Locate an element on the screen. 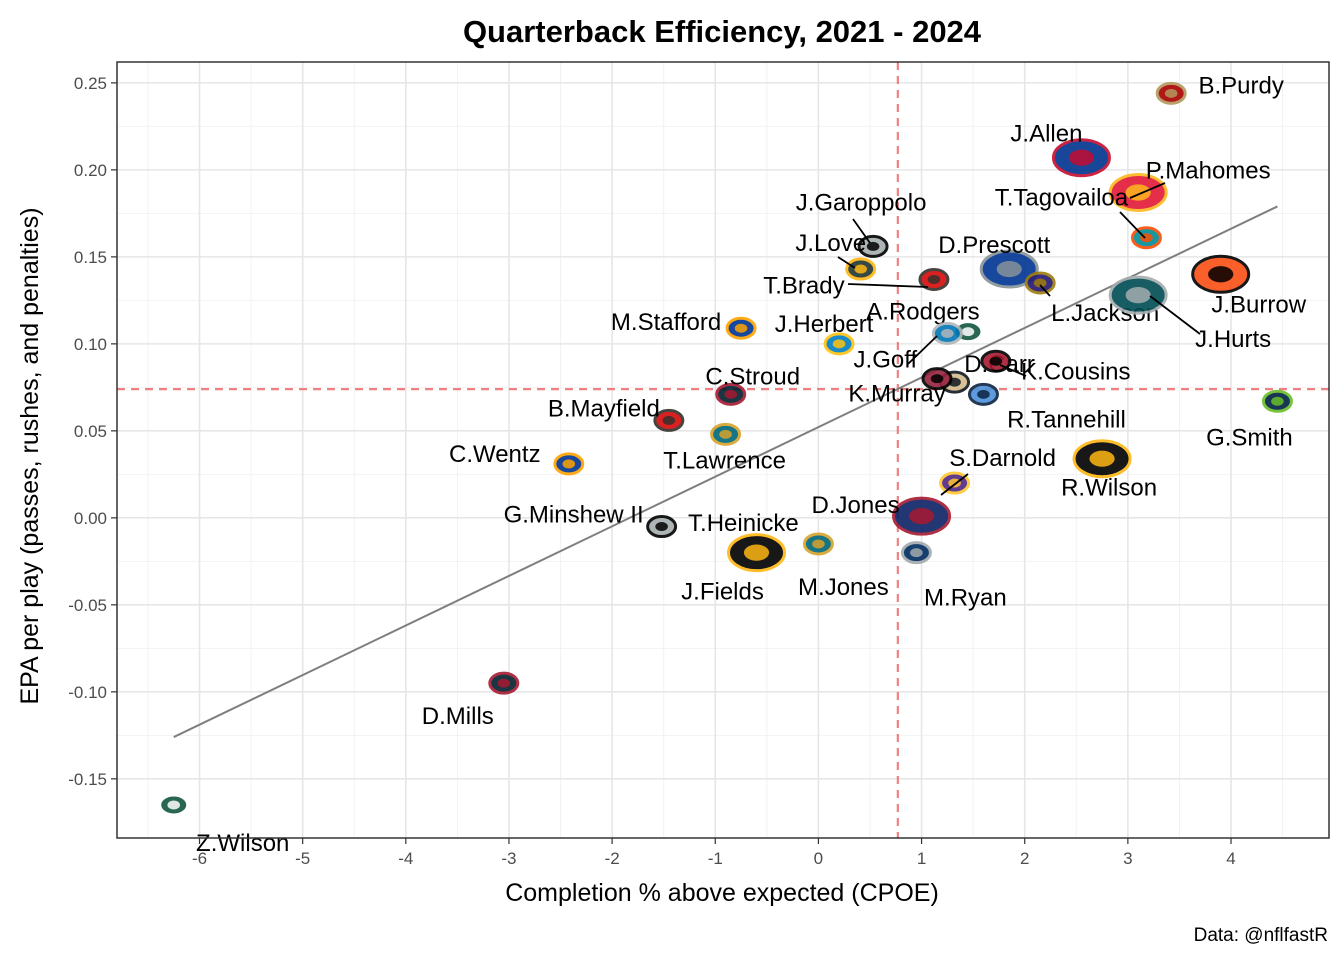 The width and height of the screenshot is (1344, 960). team-logo-r-tannehill is located at coordinates (983, 394).